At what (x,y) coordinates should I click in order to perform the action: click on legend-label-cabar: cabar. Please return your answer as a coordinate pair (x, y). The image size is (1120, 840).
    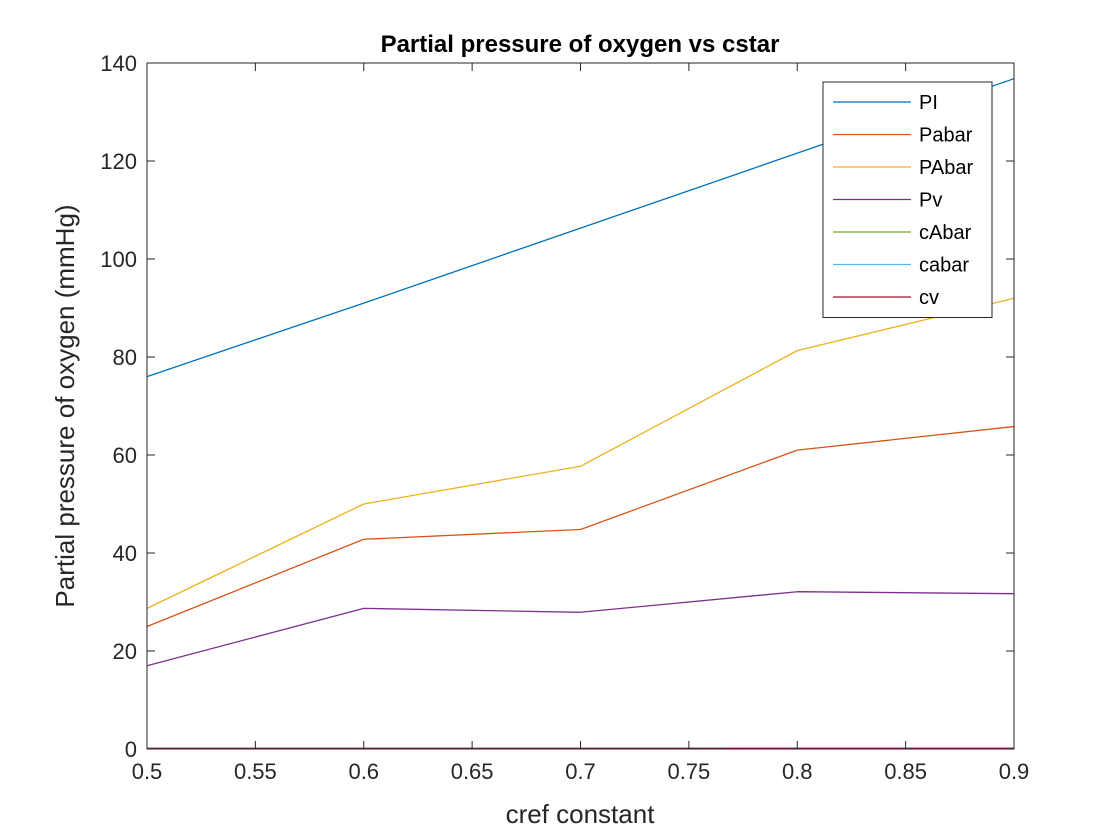
    Looking at the image, I should click on (944, 266).